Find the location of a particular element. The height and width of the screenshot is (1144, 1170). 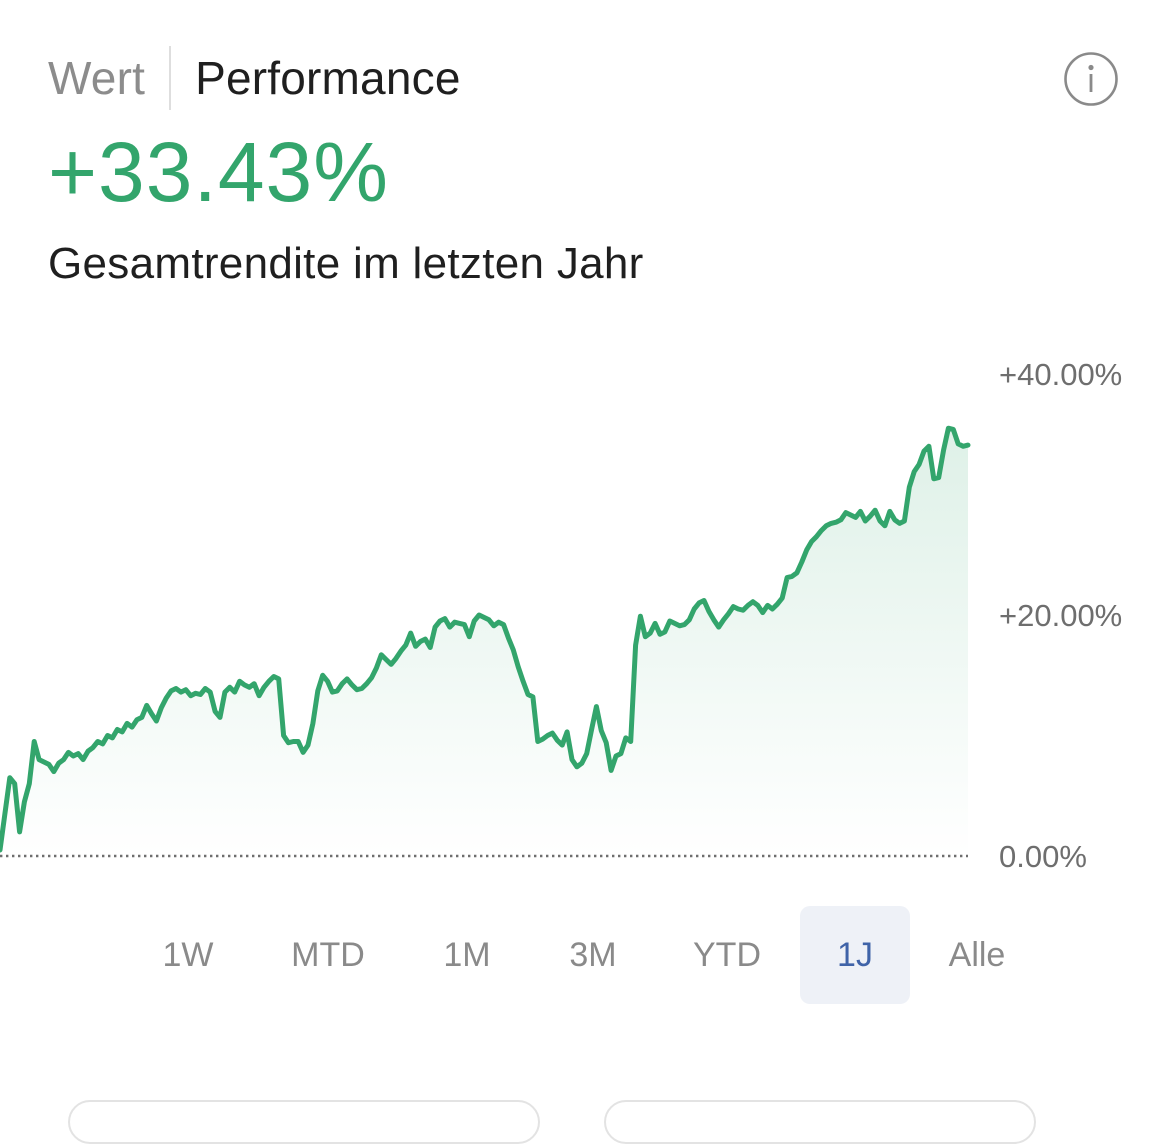

range-option-ytd: YTD is located at coordinates (727, 955).